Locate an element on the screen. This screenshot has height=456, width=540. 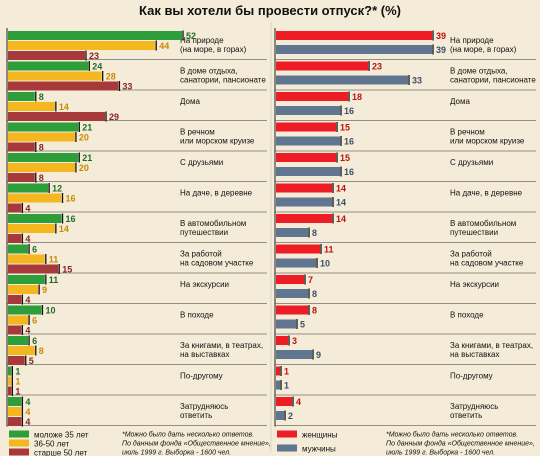
category-label-line: на выставках is located at coordinates (205, 354).